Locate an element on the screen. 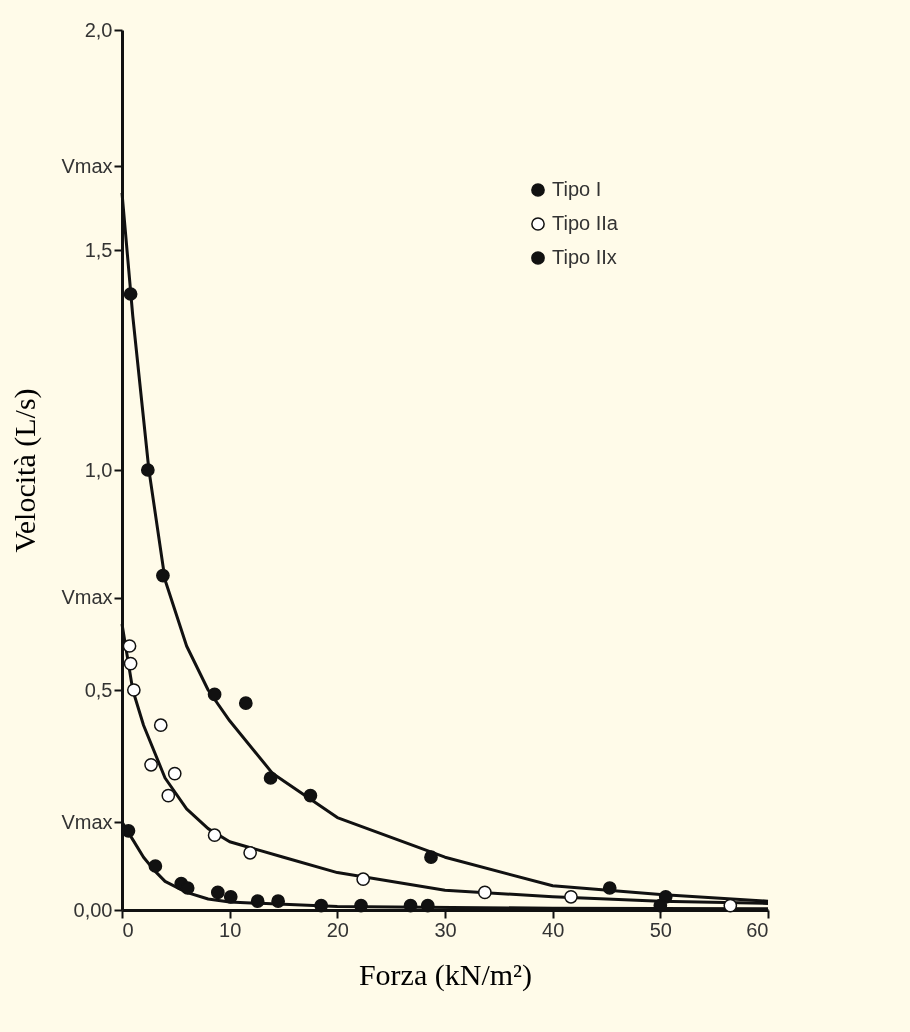  x-tick-label: 50 is located at coordinates (660, 929).